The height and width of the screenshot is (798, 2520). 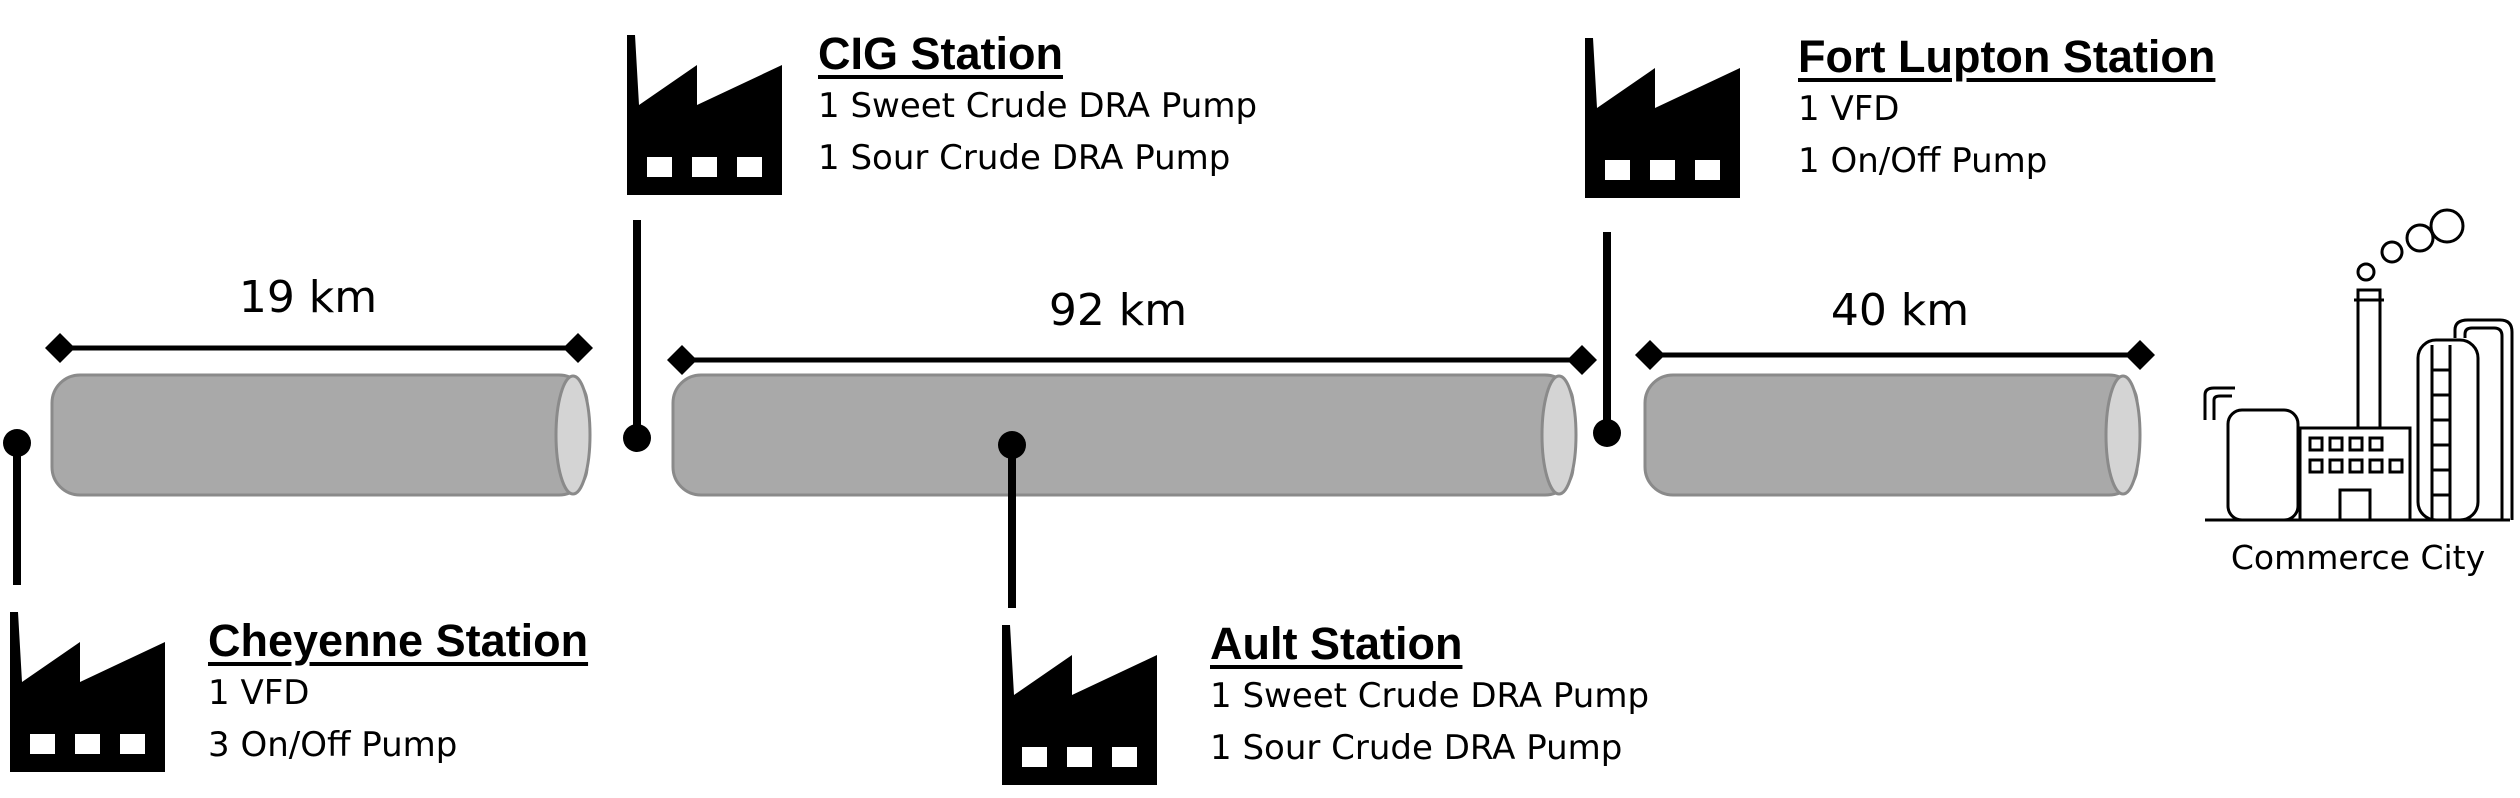 What do you see at coordinates (1012, 519) in the screenshot?
I see `ault-connector` at bounding box center [1012, 519].